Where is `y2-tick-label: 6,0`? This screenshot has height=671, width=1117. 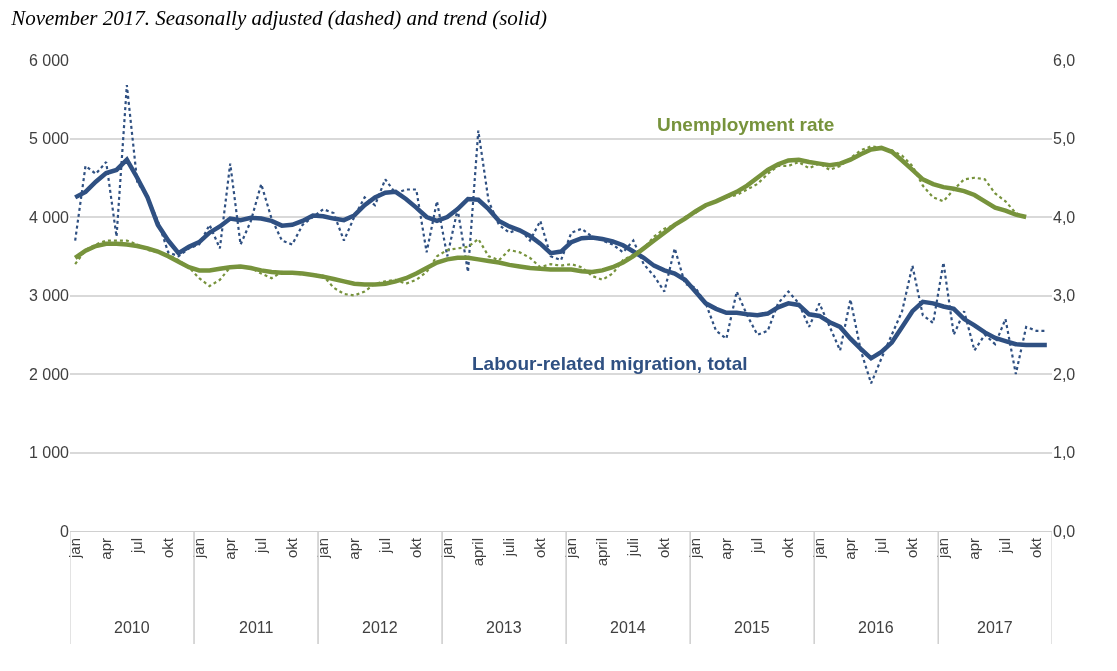
y2-tick-label: 6,0 is located at coordinates (1064, 60).